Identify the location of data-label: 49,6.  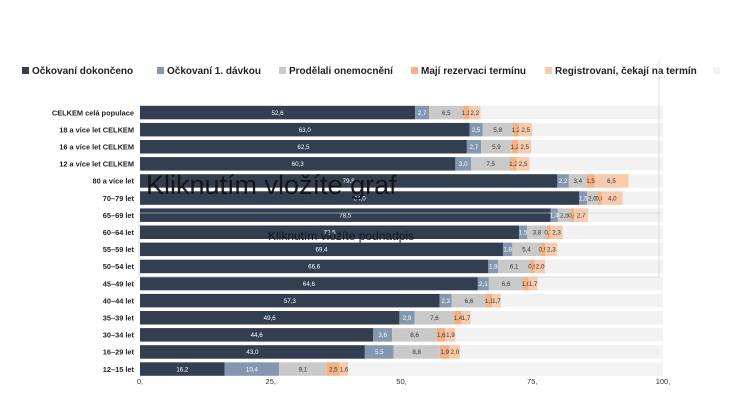
(270, 318).